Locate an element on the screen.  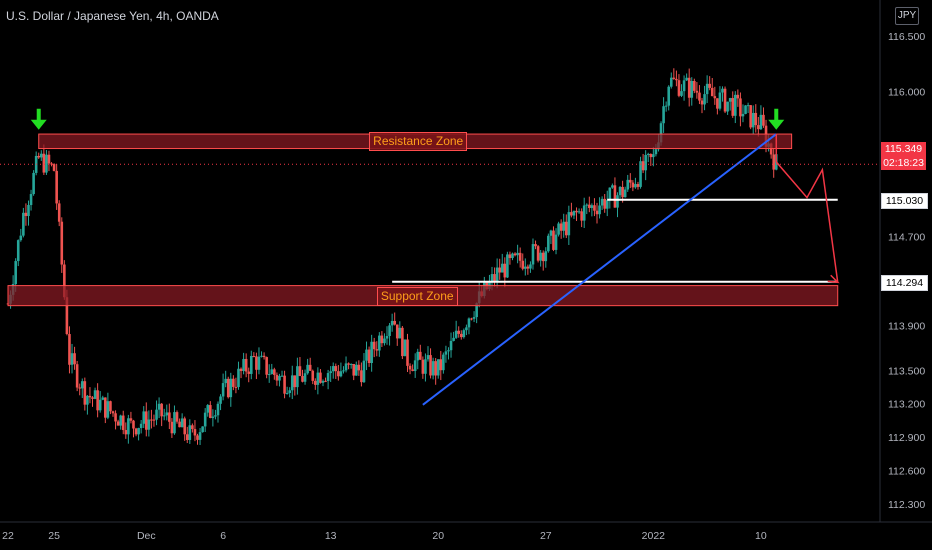
price-tick-label: 112.300 is located at coordinates (906, 505).